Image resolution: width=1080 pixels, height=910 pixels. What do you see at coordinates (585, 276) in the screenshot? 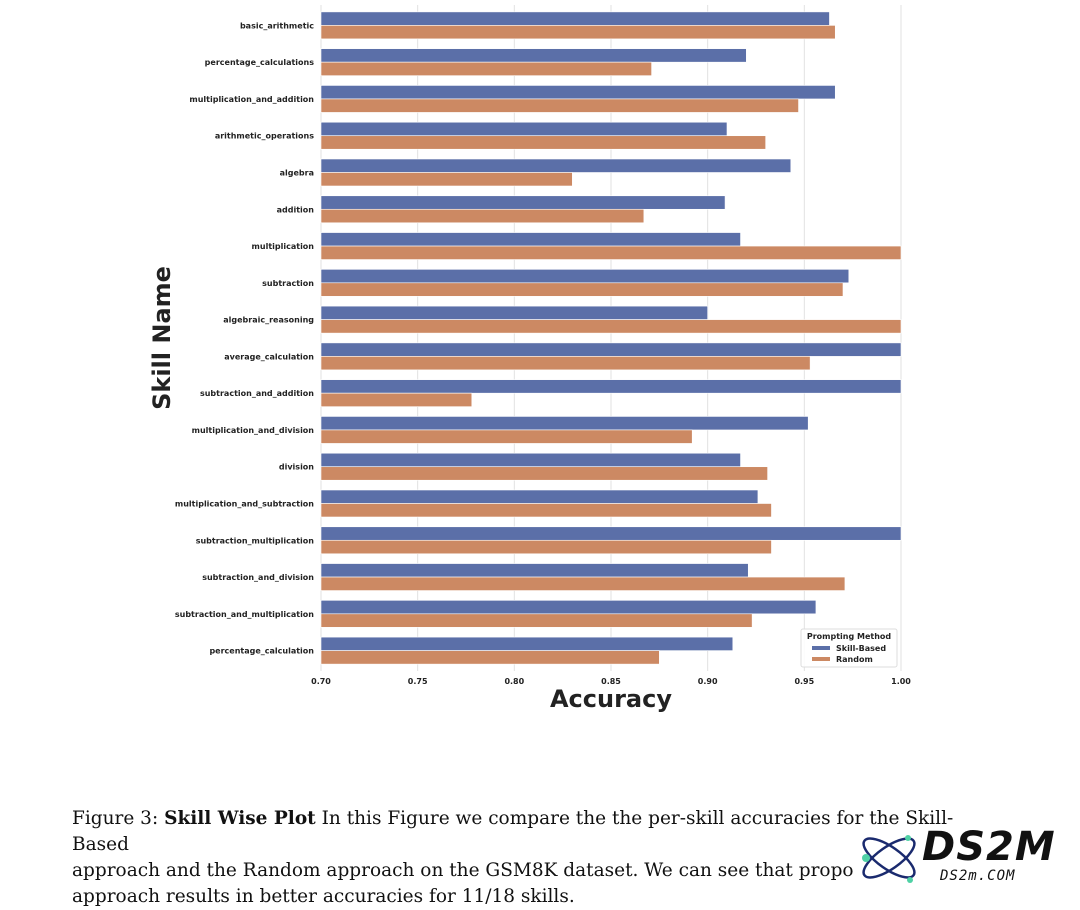
I see `bar-skill-based-subtraction` at bounding box center [585, 276].